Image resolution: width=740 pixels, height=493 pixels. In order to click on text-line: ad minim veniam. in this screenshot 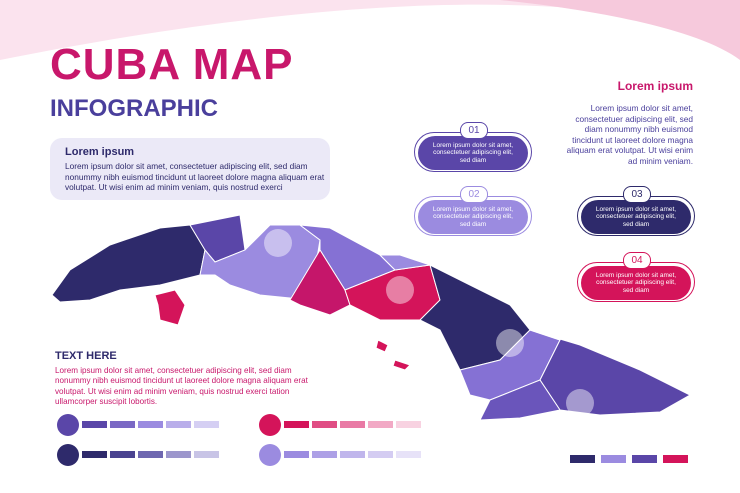, I will do `click(660, 160)`.